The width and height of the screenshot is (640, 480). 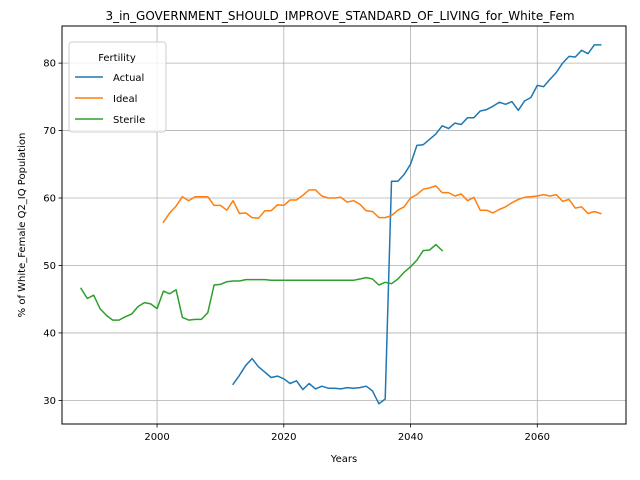 What do you see at coordinates (128, 78) in the screenshot?
I see `legend-label-actual: Actual` at bounding box center [128, 78].